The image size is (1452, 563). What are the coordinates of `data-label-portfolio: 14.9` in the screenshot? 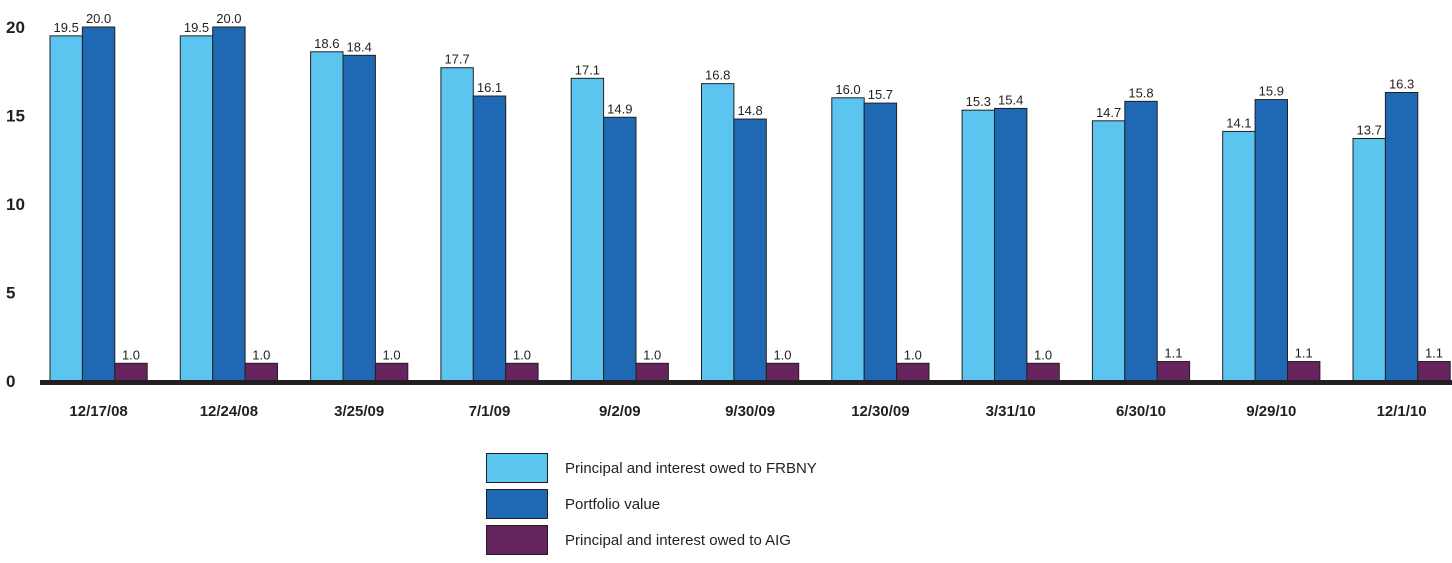 It's located at (619, 108).